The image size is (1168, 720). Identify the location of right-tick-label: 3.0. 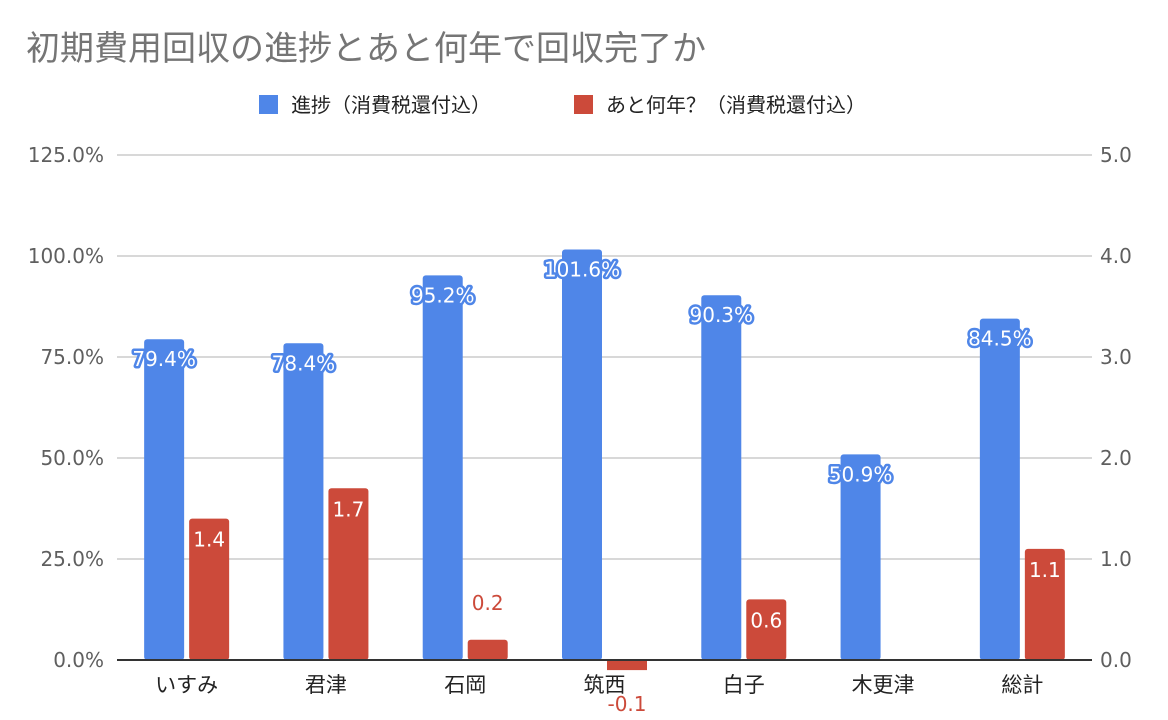
(1116, 357).